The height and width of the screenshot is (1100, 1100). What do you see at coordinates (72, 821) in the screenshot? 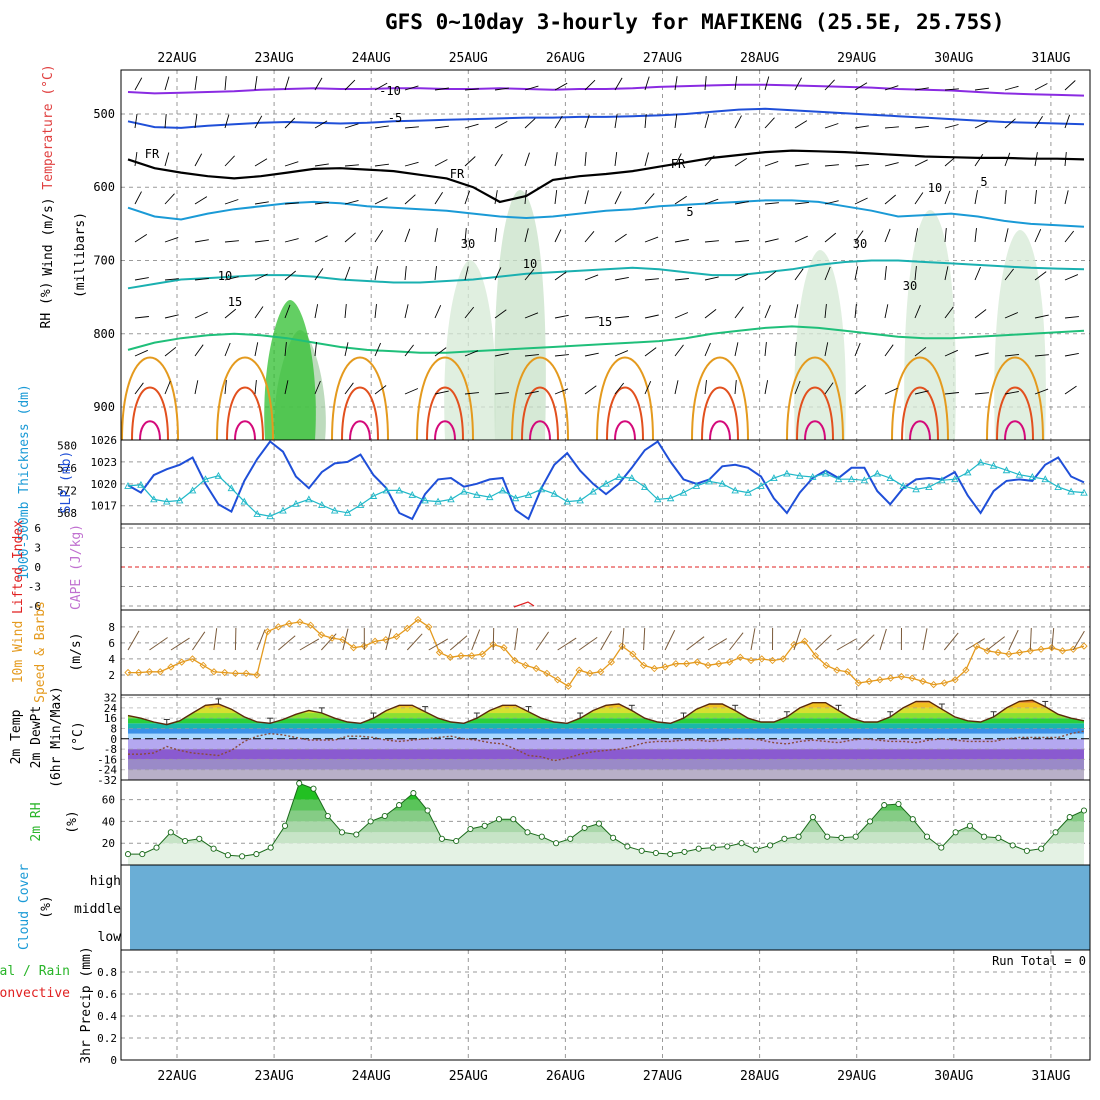
I see `axis-title-part: (%)` at bounding box center [72, 821].